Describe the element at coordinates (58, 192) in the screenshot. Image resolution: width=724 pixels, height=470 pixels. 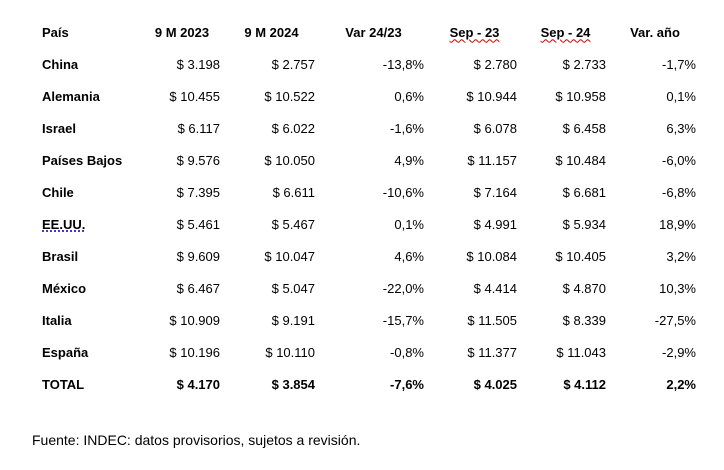
I see `country-cell: Chile` at that location.